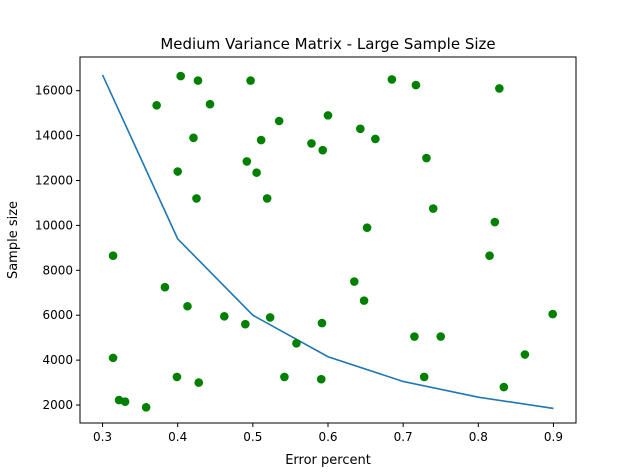 This screenshot has width=640, height=476. Describe the element at coordinates (57, 360) in the screenshot. I see `y-tick-label: 4000` at that location.